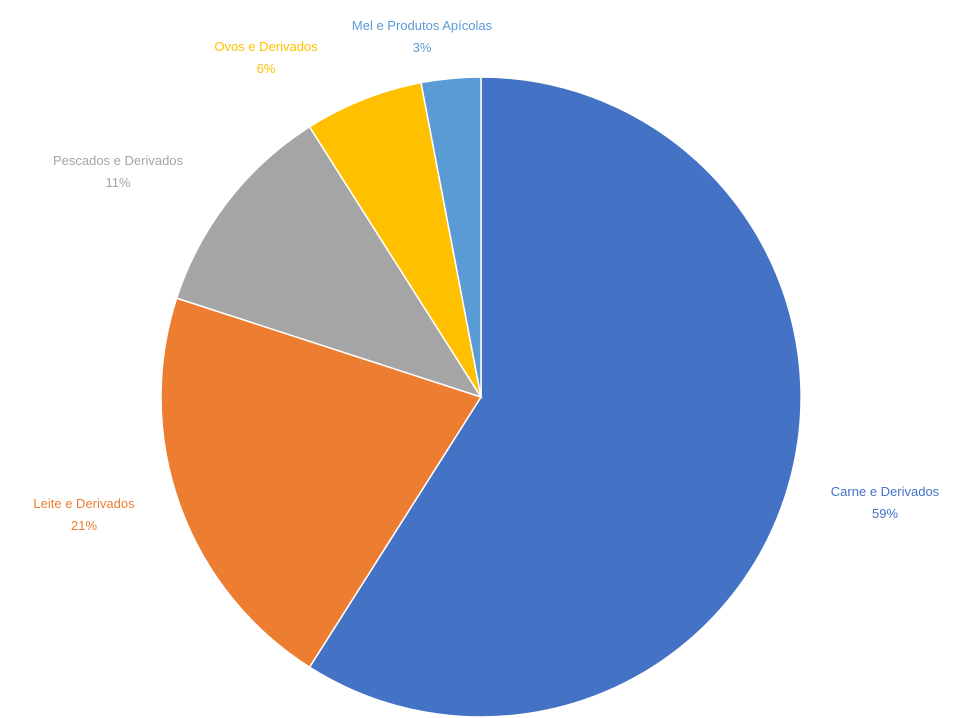 This screenshot has height=718, width=964. Describe the element at coordinates (84, 503) in the screenshot. I see `slice-label-leite: Leite e Derivados` at that location.